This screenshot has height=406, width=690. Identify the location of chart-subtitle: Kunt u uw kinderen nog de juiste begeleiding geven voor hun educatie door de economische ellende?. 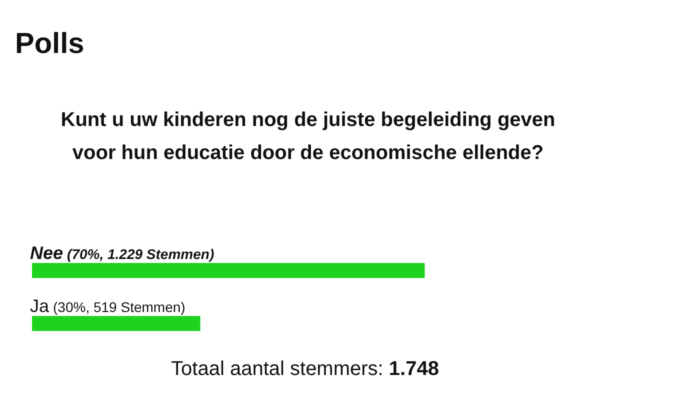
(308, 137).